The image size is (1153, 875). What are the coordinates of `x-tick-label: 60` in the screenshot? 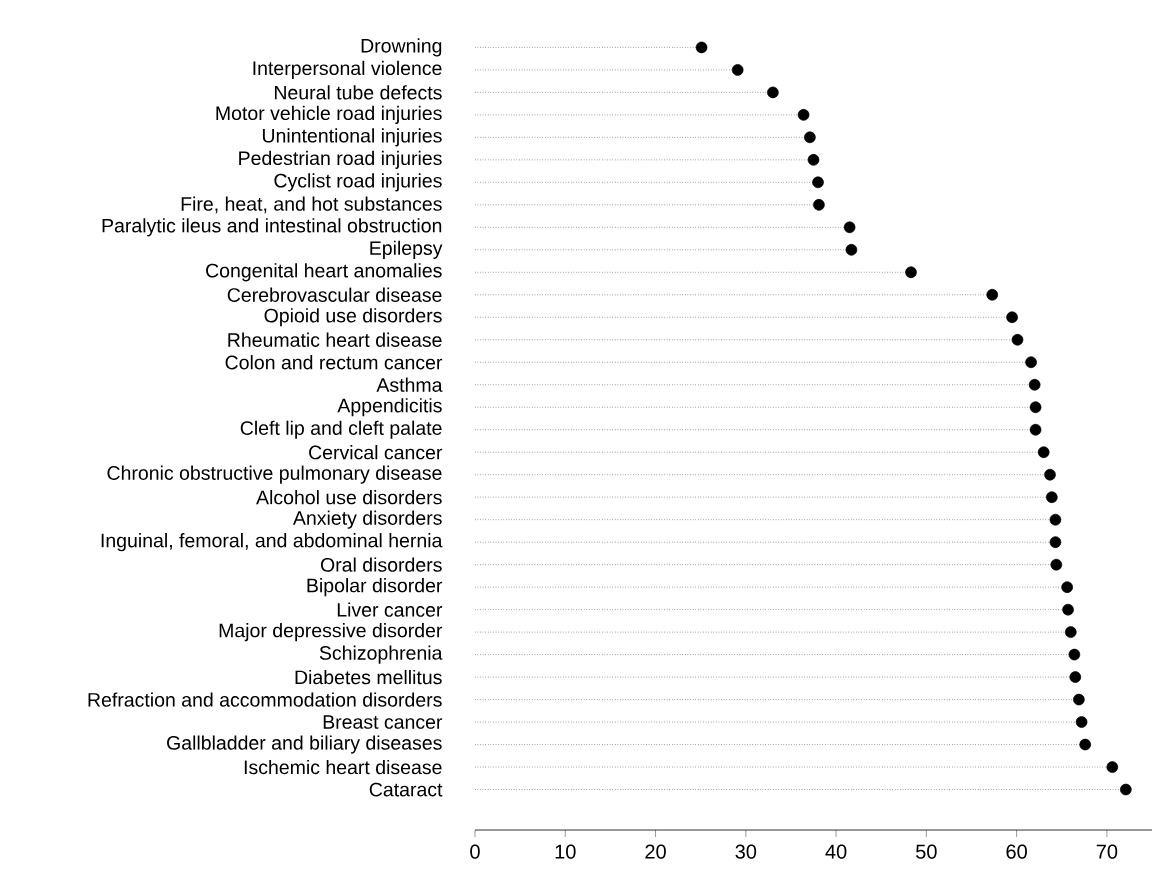 It's located at (1016, 851).